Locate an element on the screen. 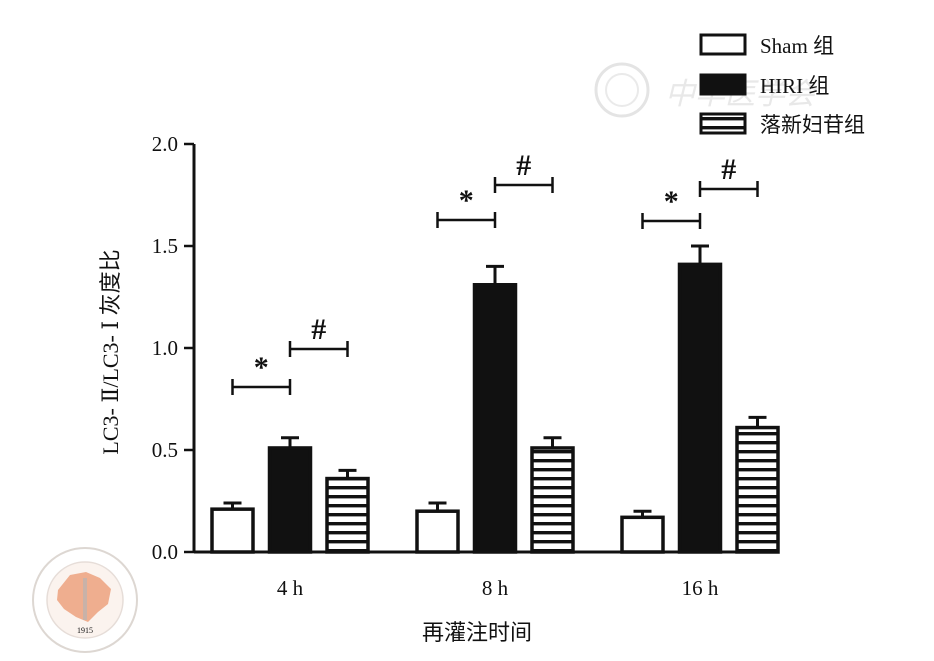 The width and height of the screenshot is (934, 661). legend-label: 落新妇苷组 is located at coordinates (812, 125).